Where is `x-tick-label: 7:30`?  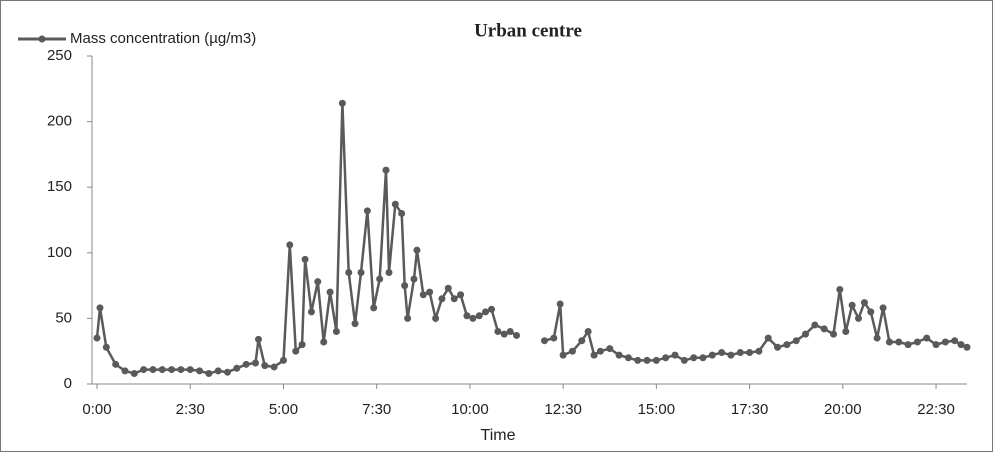
x-tick-label: 7:30 is located at coordinates (376, 409).